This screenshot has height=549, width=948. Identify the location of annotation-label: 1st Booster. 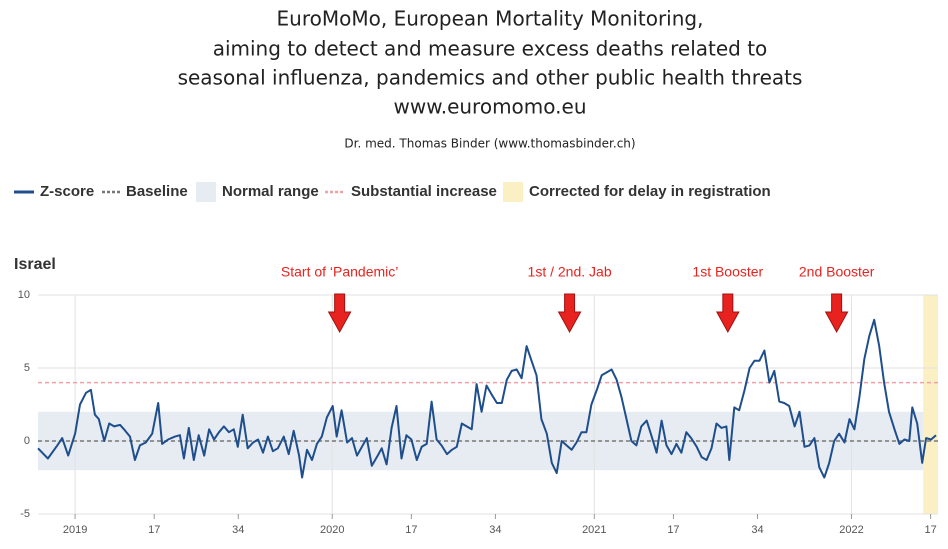
(727, 272).